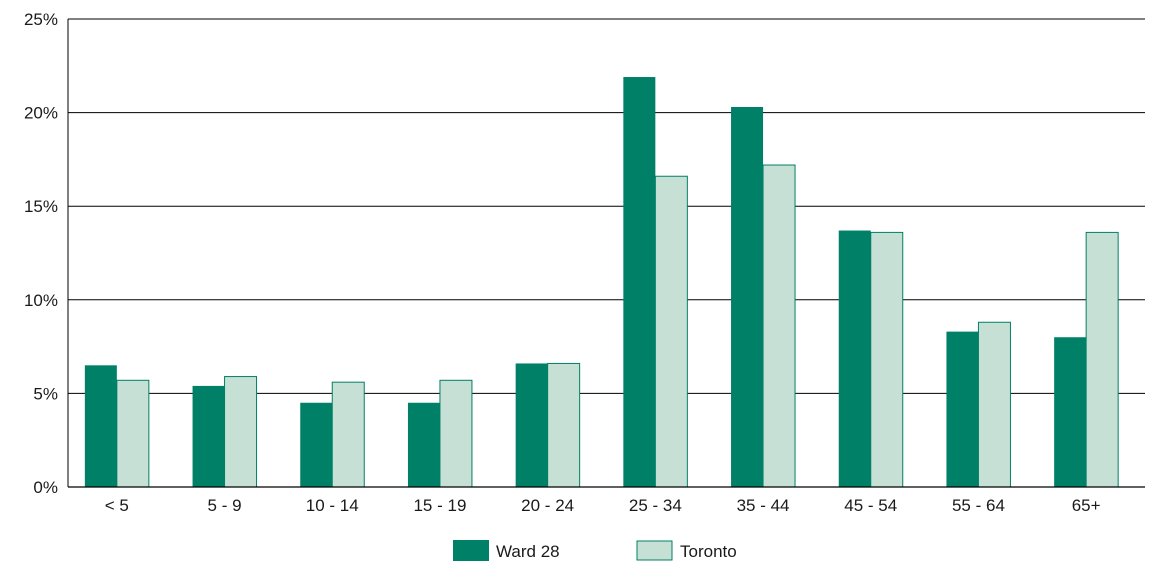 The width and height of the screenshot is (1161, 561). What do you see at coordinates (978, 505) in the screenshot?
I see `x-tick-label: 55 - 64` at bounding box center [978, 505].